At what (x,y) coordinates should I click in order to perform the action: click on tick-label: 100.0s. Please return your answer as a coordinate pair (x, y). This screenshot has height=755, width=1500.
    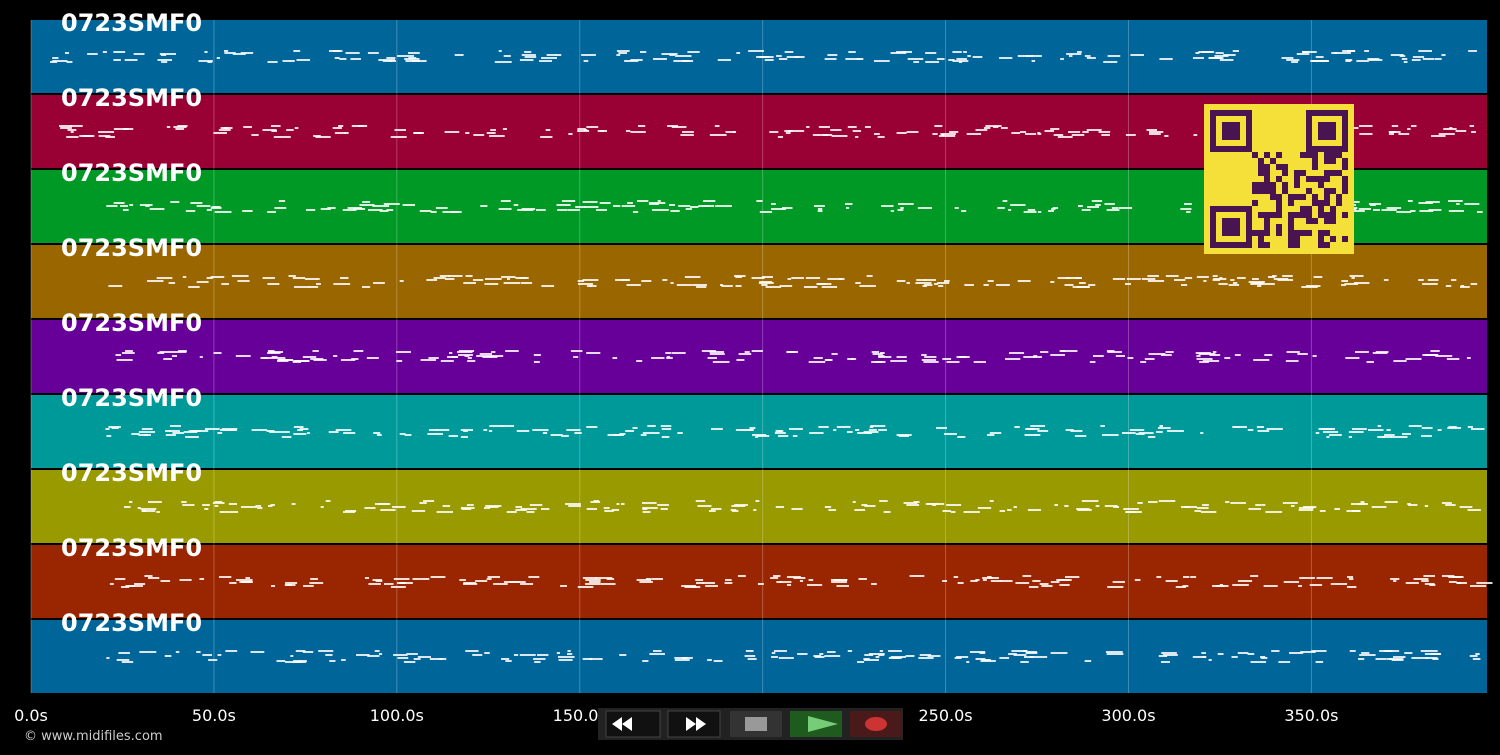
    Looking at the image, I should click on (397, 715).